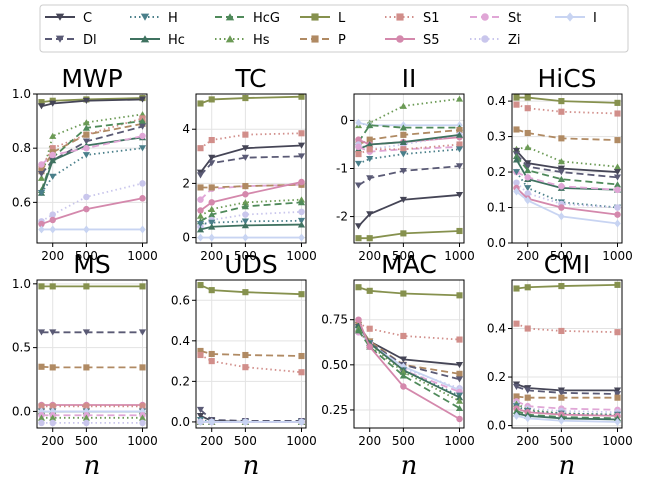 The width and height of the screenshot is (646, 485). What do you see at coordinates (266, 18) in the screenshot?
I see `legend-label: HcG` at bounding box center [266, 18].